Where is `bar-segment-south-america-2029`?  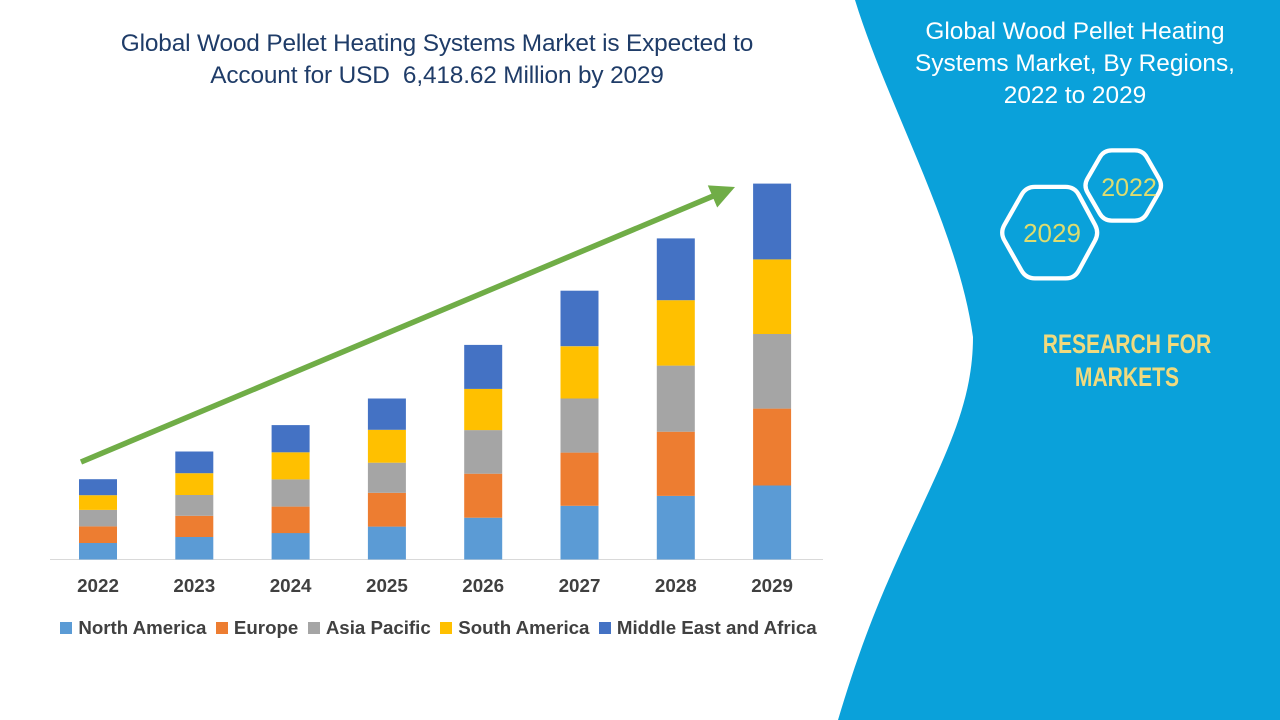
bar-segment-south-america-2029 is located at coordinates (772, 296).